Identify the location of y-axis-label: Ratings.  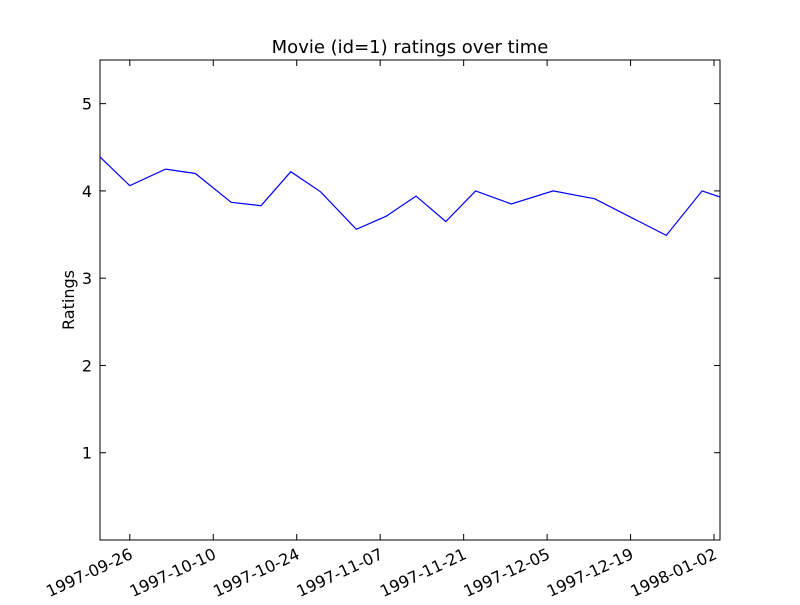
(68, 300).